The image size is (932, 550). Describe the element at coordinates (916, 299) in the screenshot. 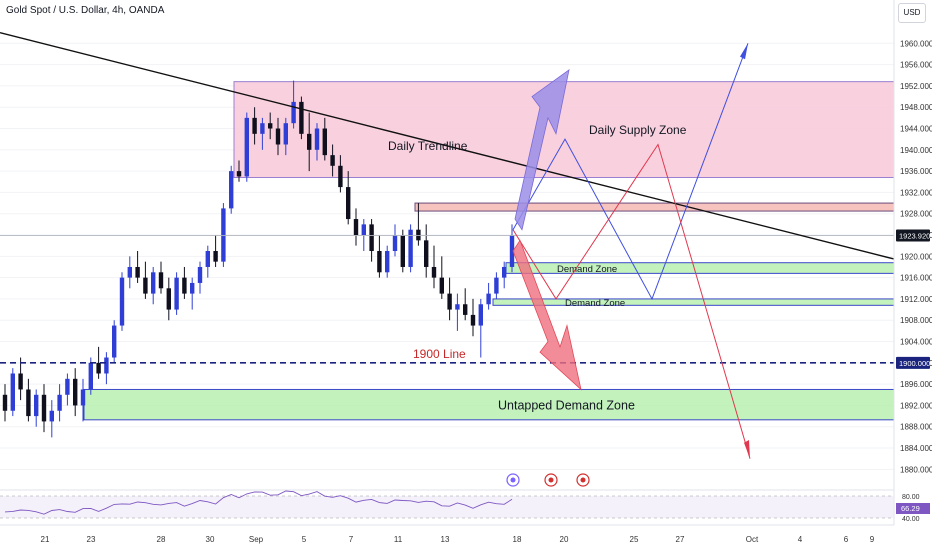

I see `price-tick-label: 1912.000` at that location.